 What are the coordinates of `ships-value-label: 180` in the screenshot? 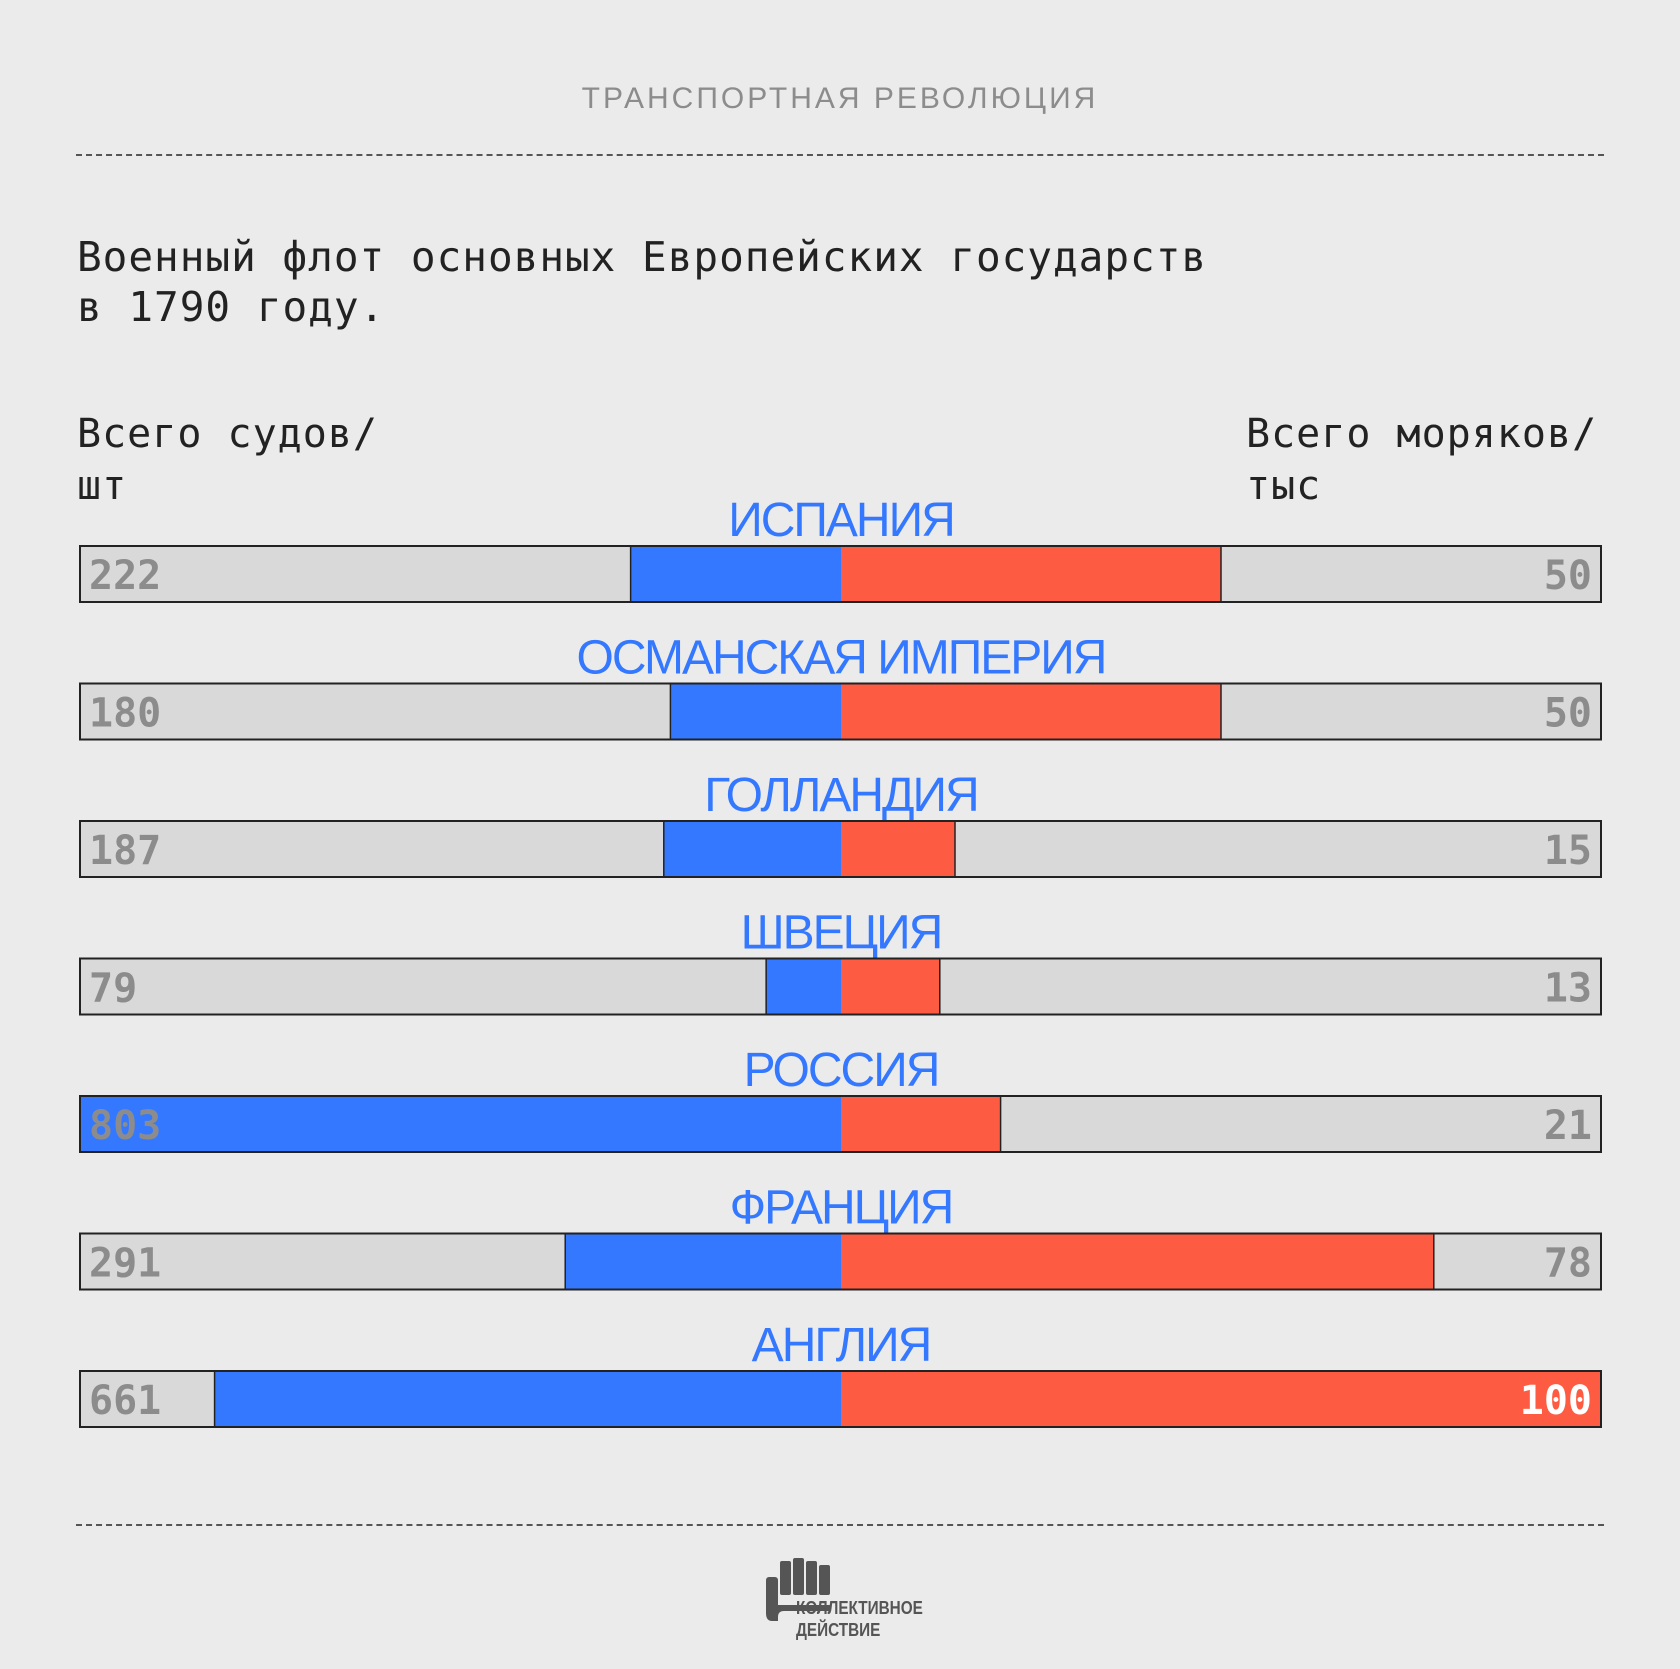 It's located at (125, 714).